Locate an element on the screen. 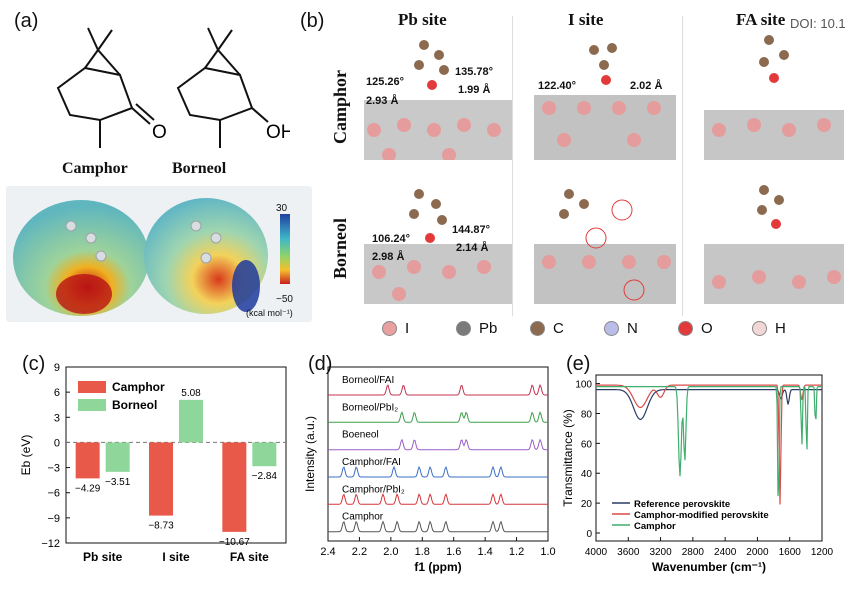 This screenshot has width=853, height=598. distance-annotation: 2.93 Å is located at coordinates (382, 101).